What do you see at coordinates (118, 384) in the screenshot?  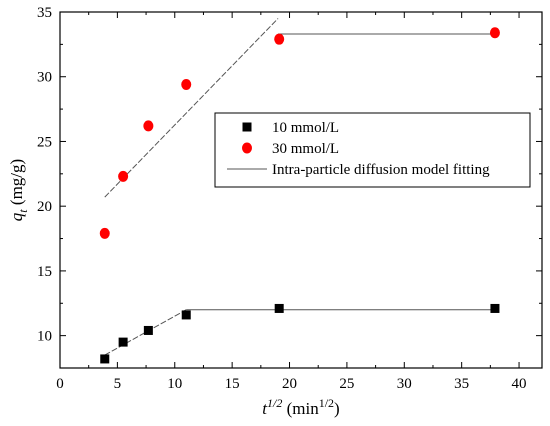 I see `x-tick-label: 5` at bounding box center [118, 384].